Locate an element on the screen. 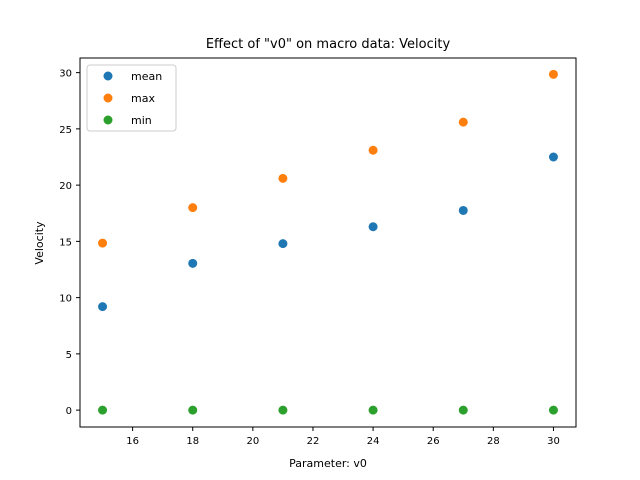 This screenshot has height=480, width=640. y-tick-label: 5 is located at coordinates (69, 355).